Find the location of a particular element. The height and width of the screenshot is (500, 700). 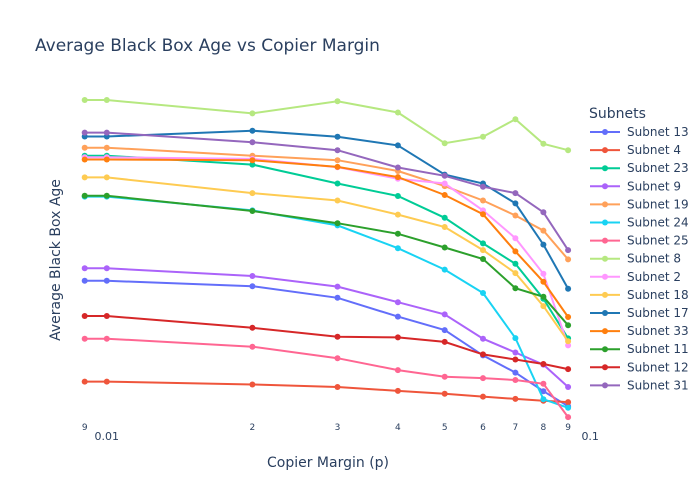

legend-item: Subnet 12 is located at coordinates (639, 367).